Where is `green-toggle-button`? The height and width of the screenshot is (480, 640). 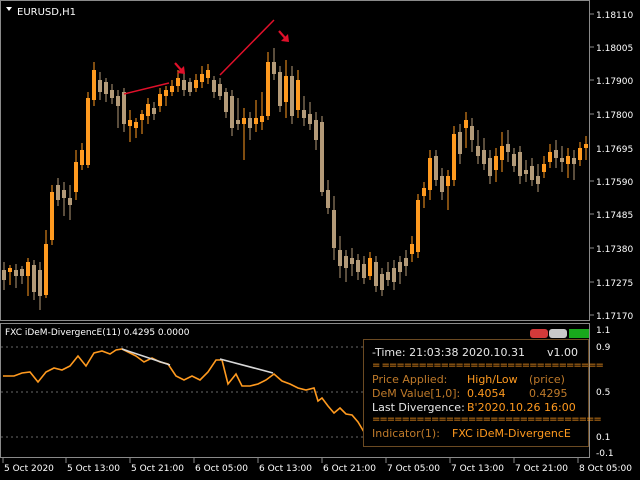 green-toggle-button is located at coordinates (579, 333).